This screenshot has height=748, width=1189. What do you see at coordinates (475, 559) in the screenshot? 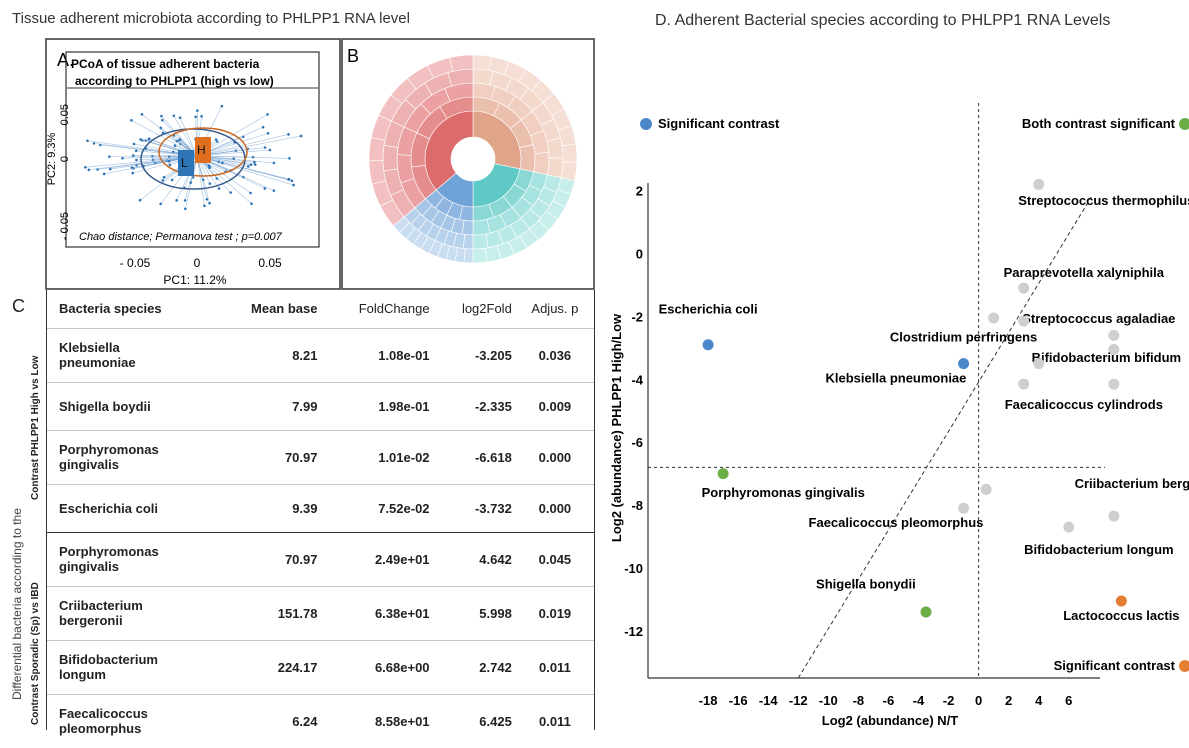
I see `cell-log2fold: 4.642` at bounding box center [475, 559].